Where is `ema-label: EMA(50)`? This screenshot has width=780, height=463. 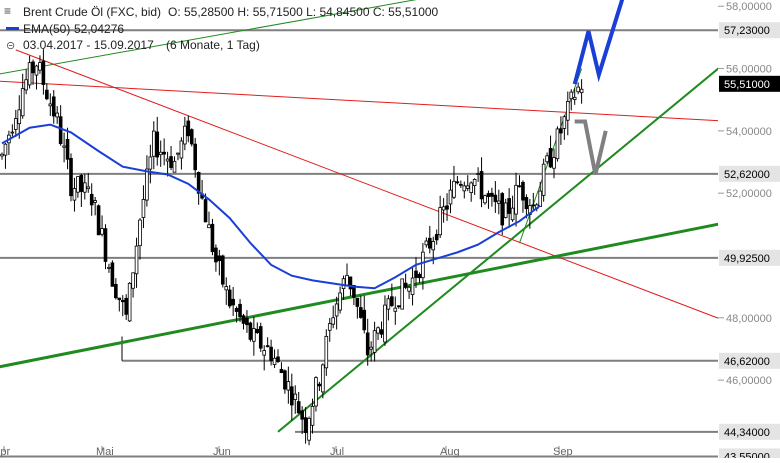 ema-label: EMA(50) is located at coordinates (46, 29).